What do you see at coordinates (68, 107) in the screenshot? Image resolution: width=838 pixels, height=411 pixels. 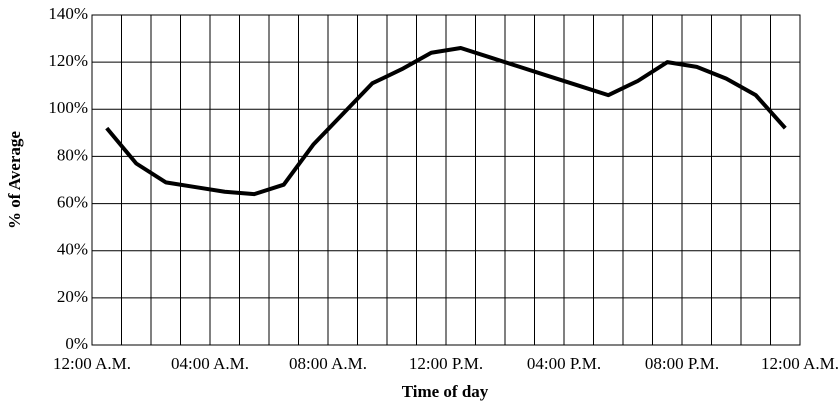 I see `y-tick-label: 100%` at bounding box center [68, 107].